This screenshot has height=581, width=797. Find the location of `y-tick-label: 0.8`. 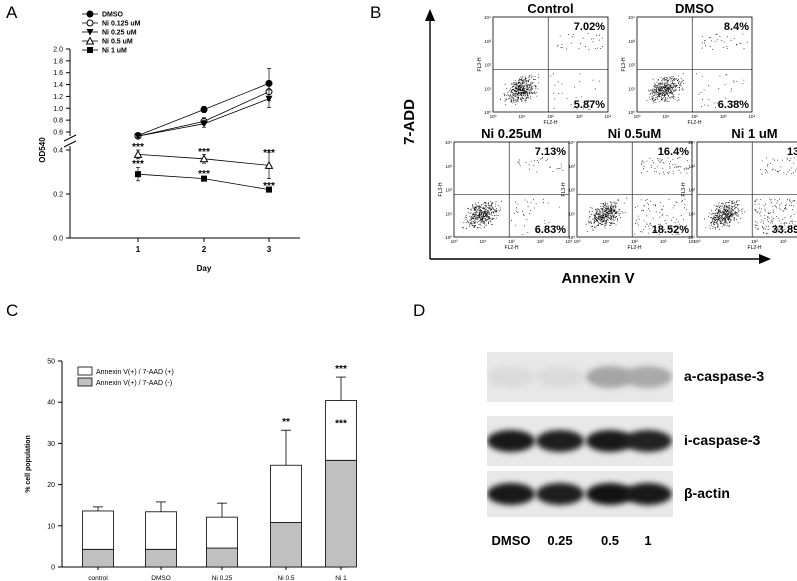

y-tick-label: 0.8 is located at coordinates (58, 121).